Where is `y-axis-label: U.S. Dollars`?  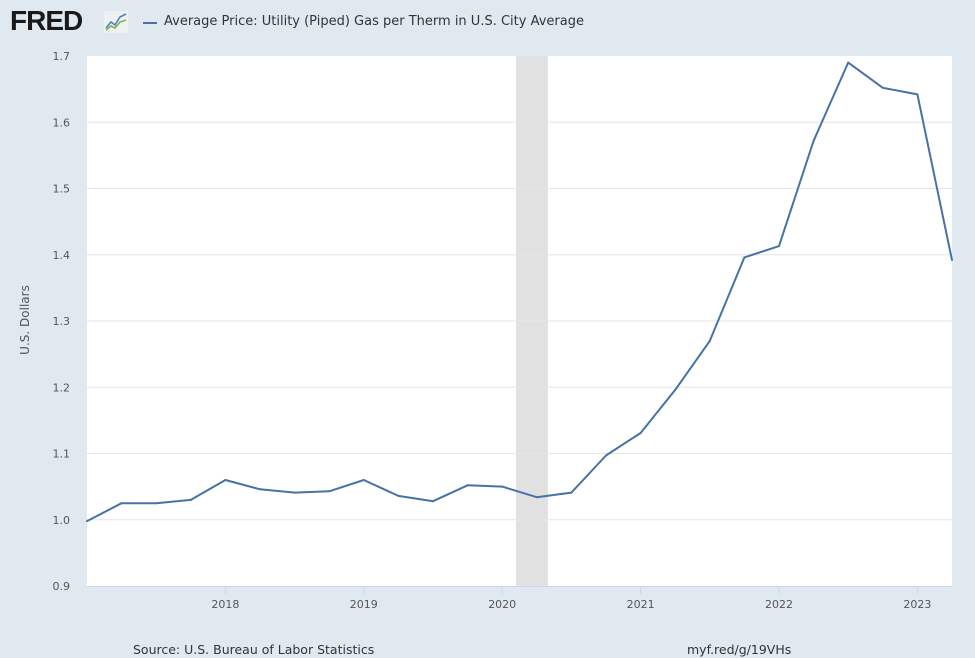 y-axis-label: U.S. Dollars is located at coordinates (25, 320).